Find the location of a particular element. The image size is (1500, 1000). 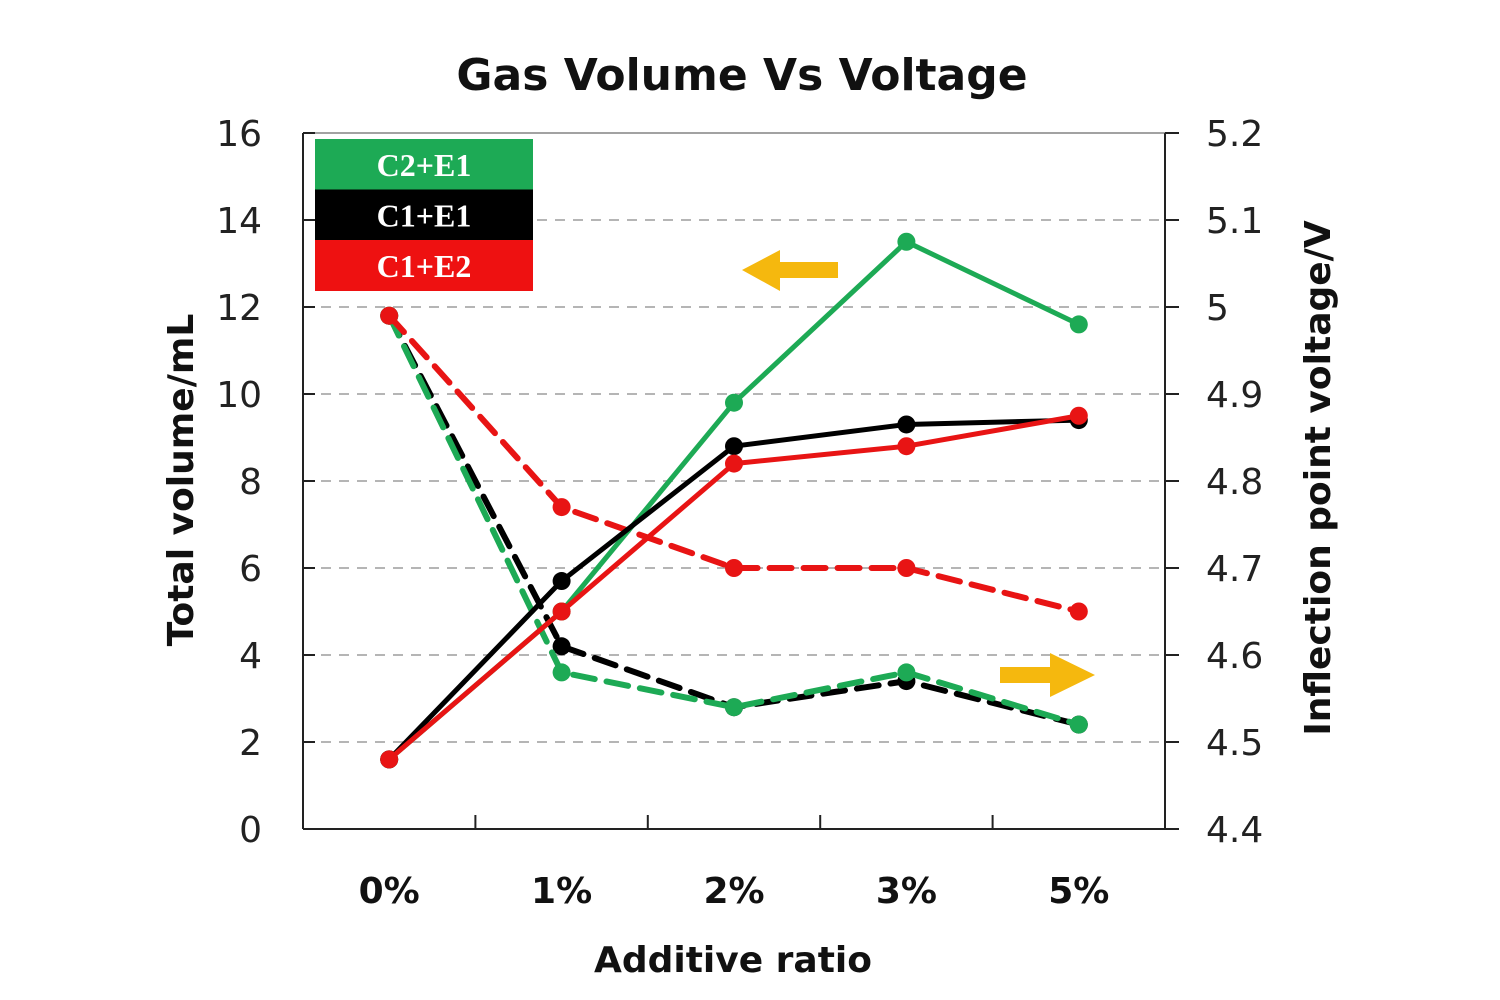

x-axis-ticks: 0% 1% 2% 3% 5% is located at coordinates (734, 863).